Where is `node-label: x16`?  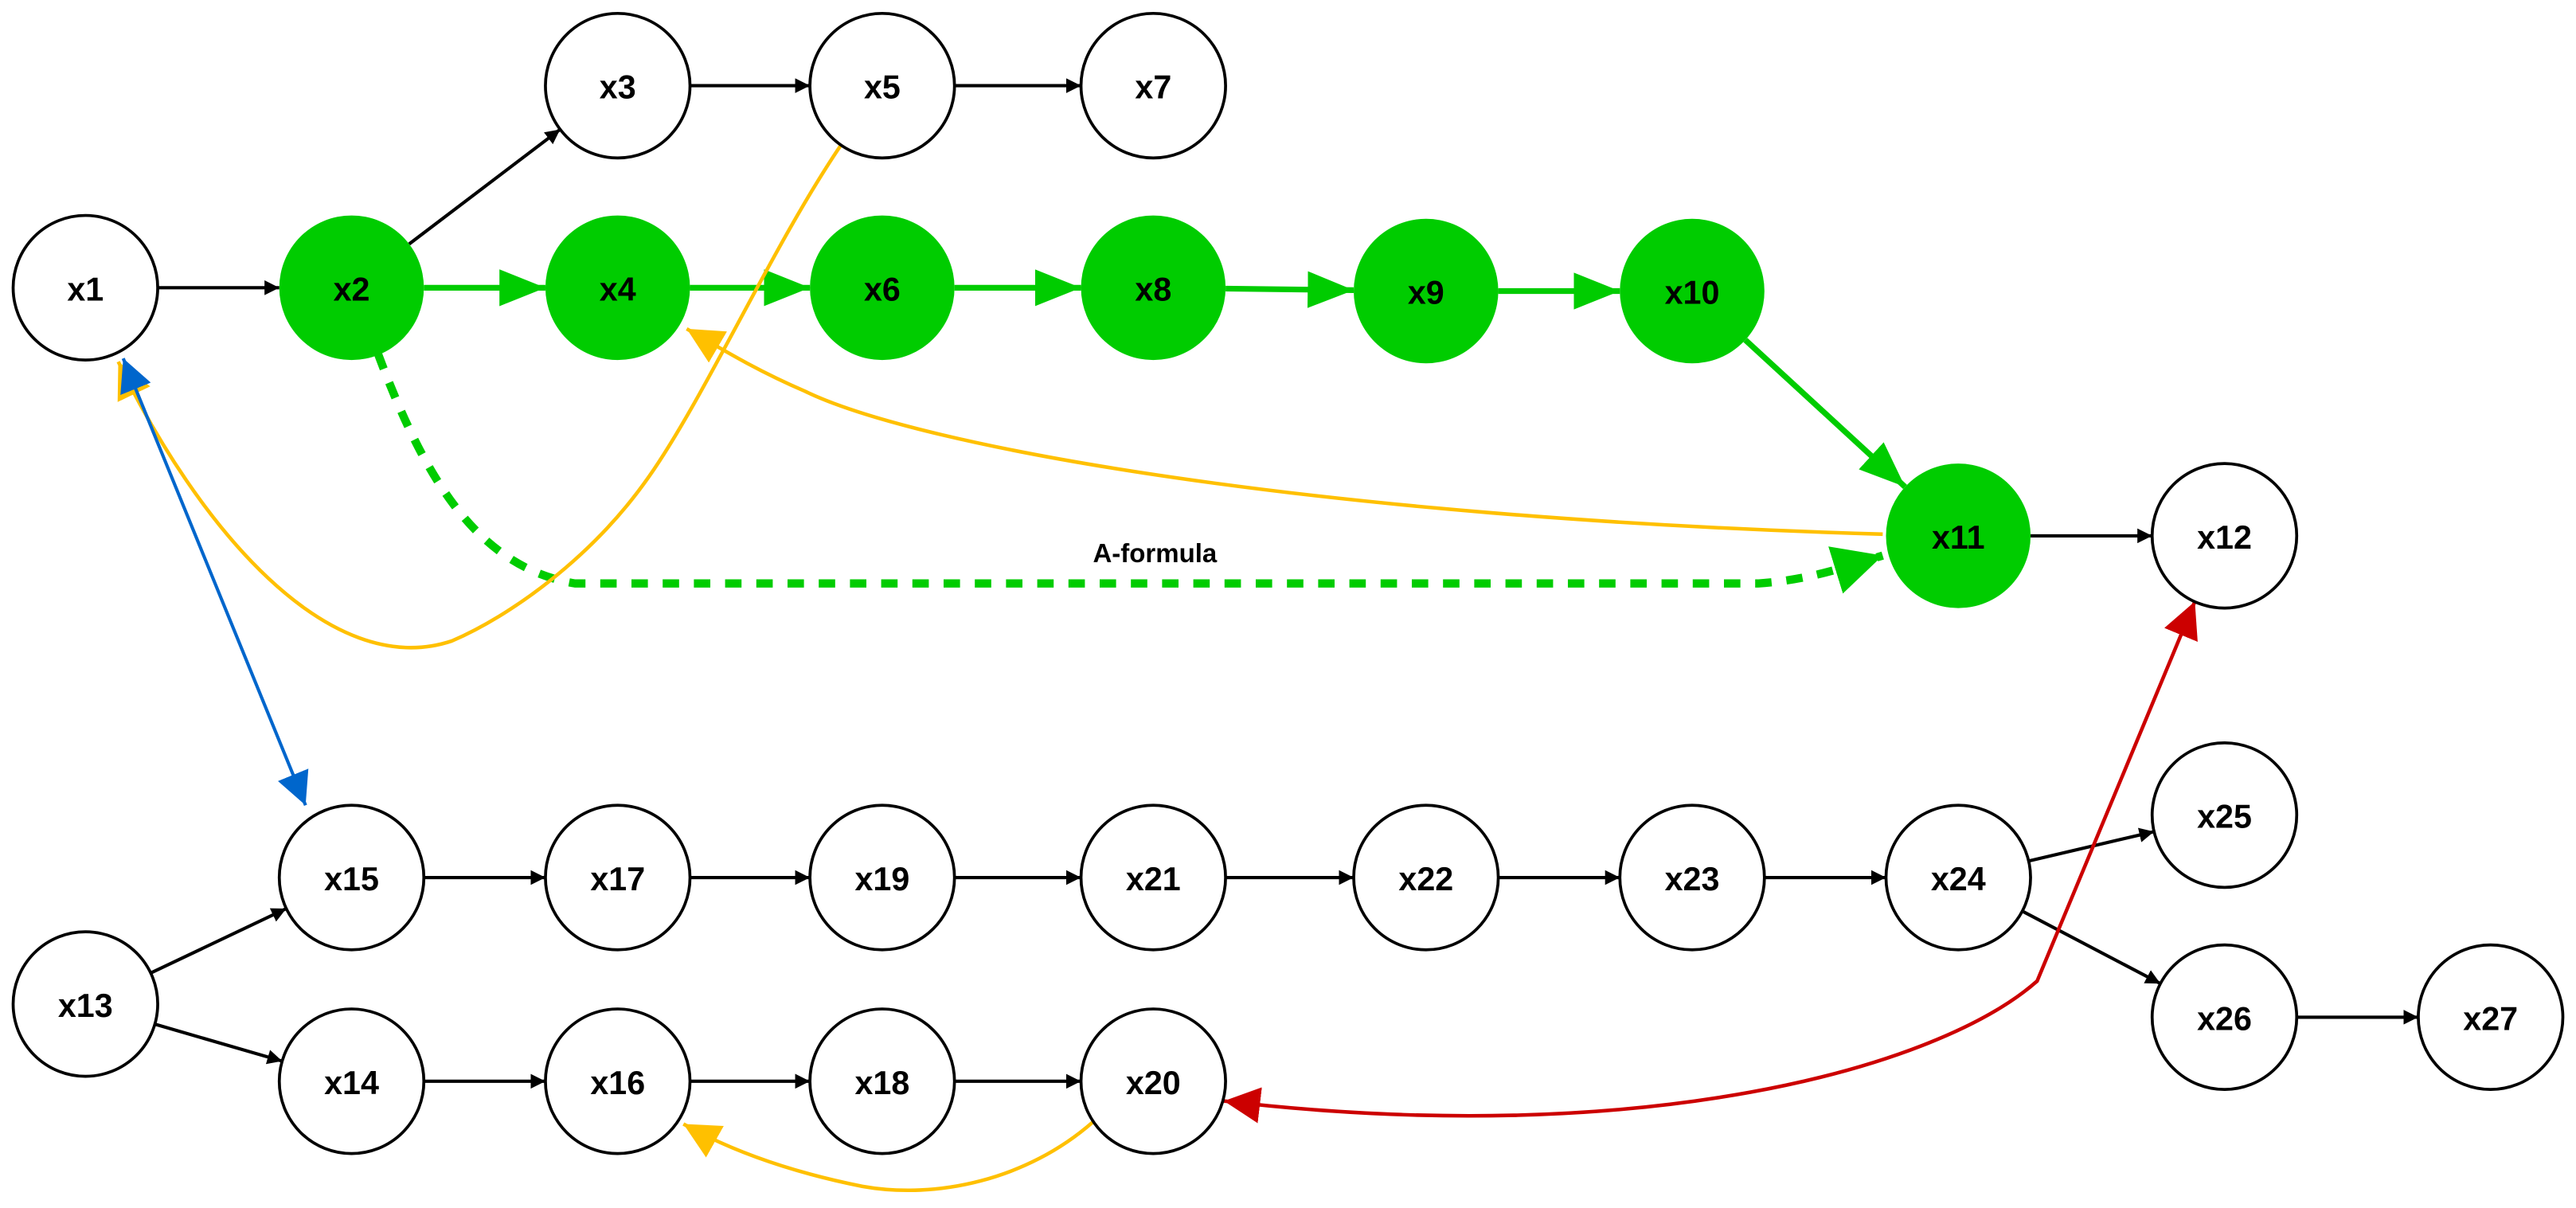
node-label: x16 is located at coordinates (617, 1083).